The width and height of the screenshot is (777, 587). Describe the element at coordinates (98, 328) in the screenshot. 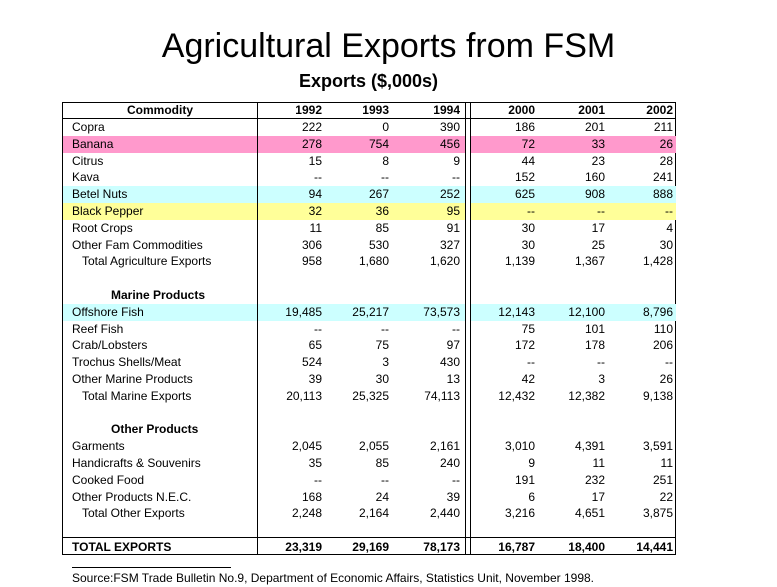

I see `commodity-label: Reef Fish` at that location.